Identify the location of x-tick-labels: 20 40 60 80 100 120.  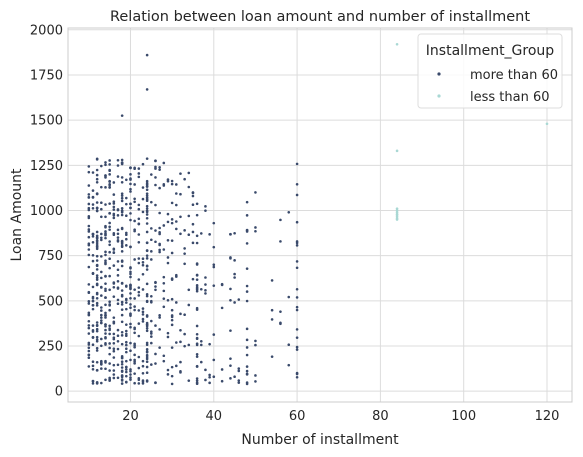
(340, 416).